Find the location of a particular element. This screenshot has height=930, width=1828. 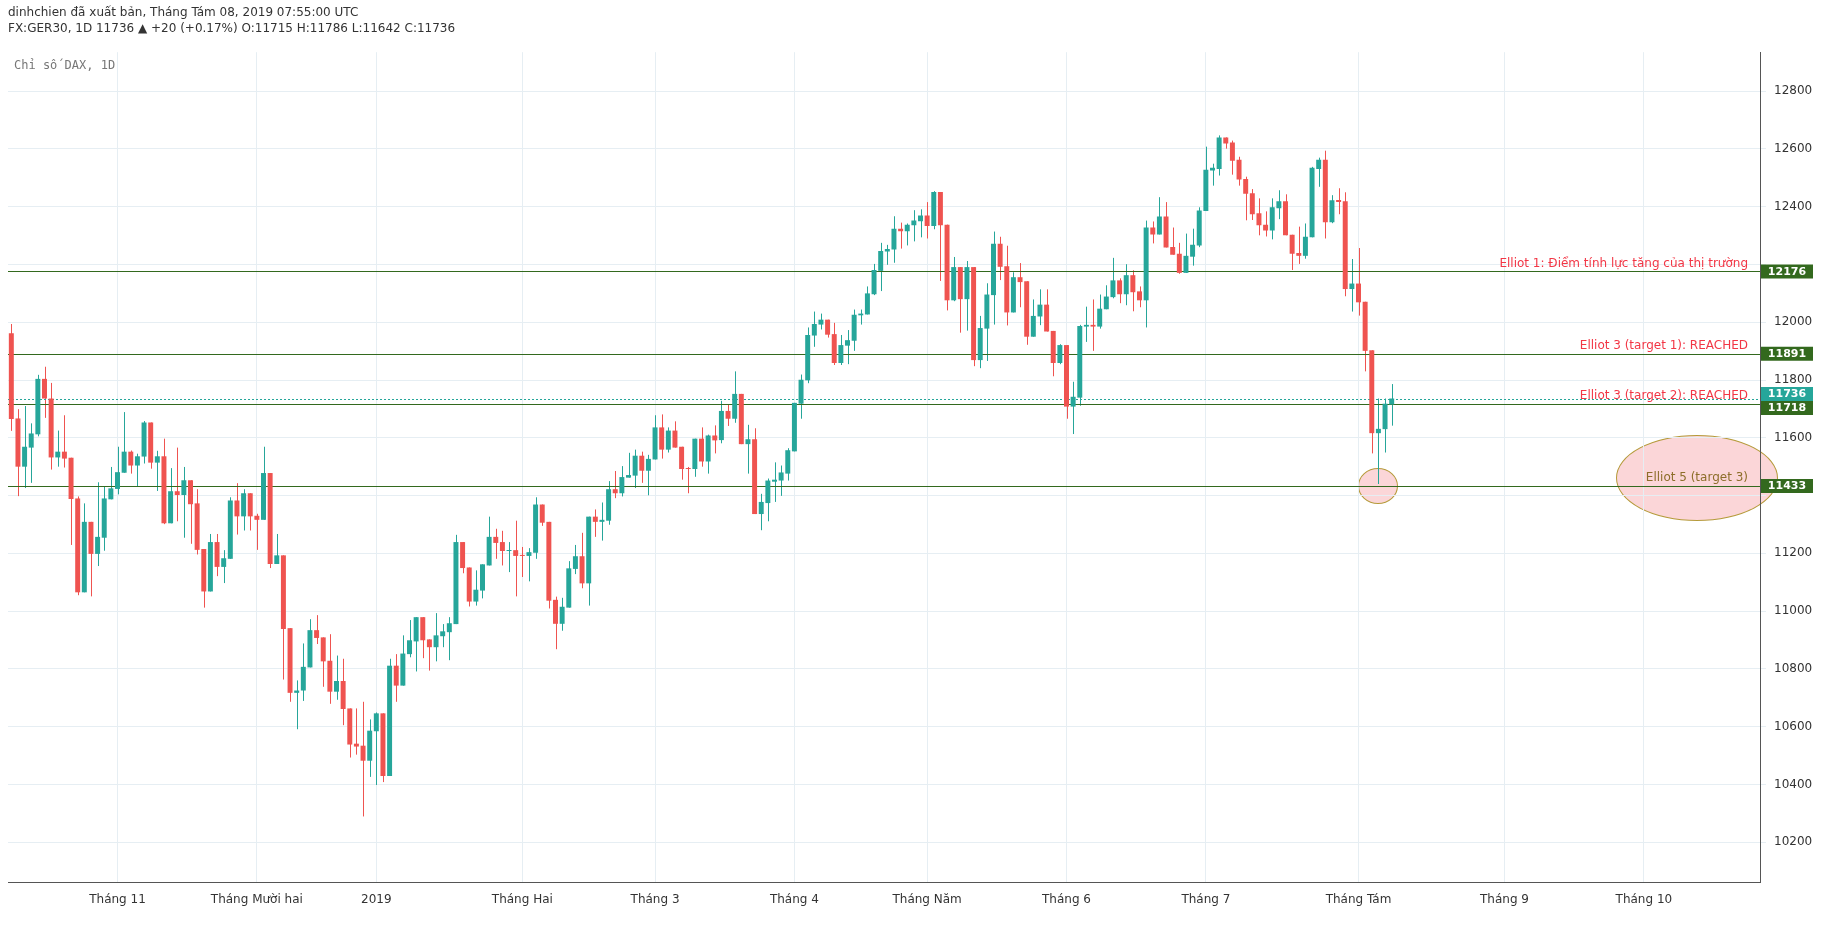

annotation: Elliot 5 (target 3) is located at coordinates (1696, 477).